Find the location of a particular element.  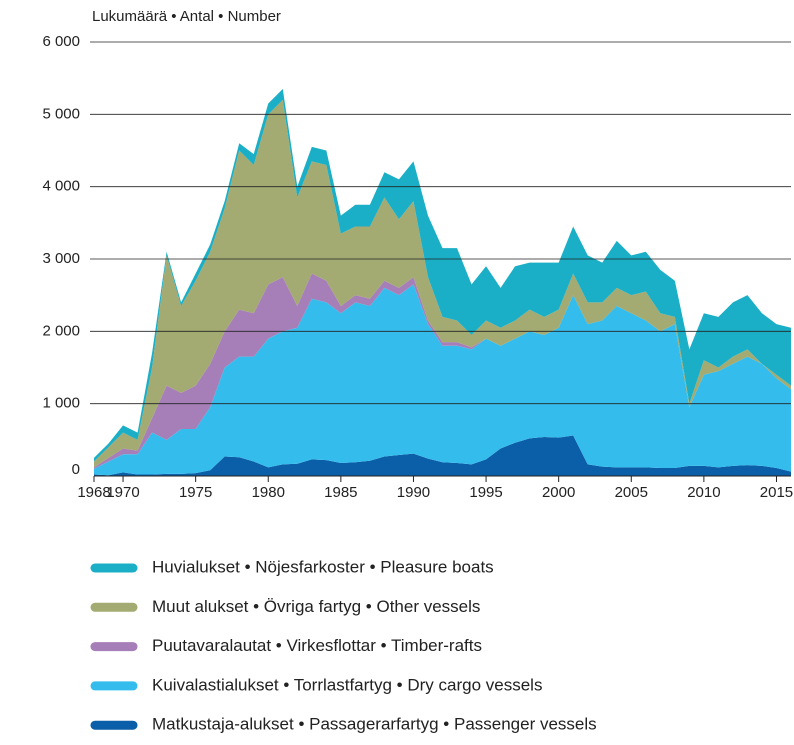

x-tick-label: 1970 is located at coordinates (122, 492).